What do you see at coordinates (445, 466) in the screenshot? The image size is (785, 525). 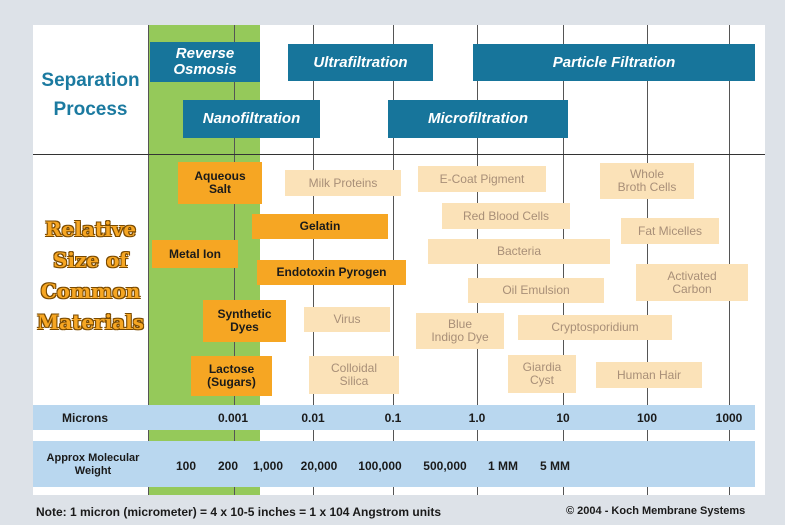 I see `molecular-weight-tick: 500,000` at bounding box center [445, 466].